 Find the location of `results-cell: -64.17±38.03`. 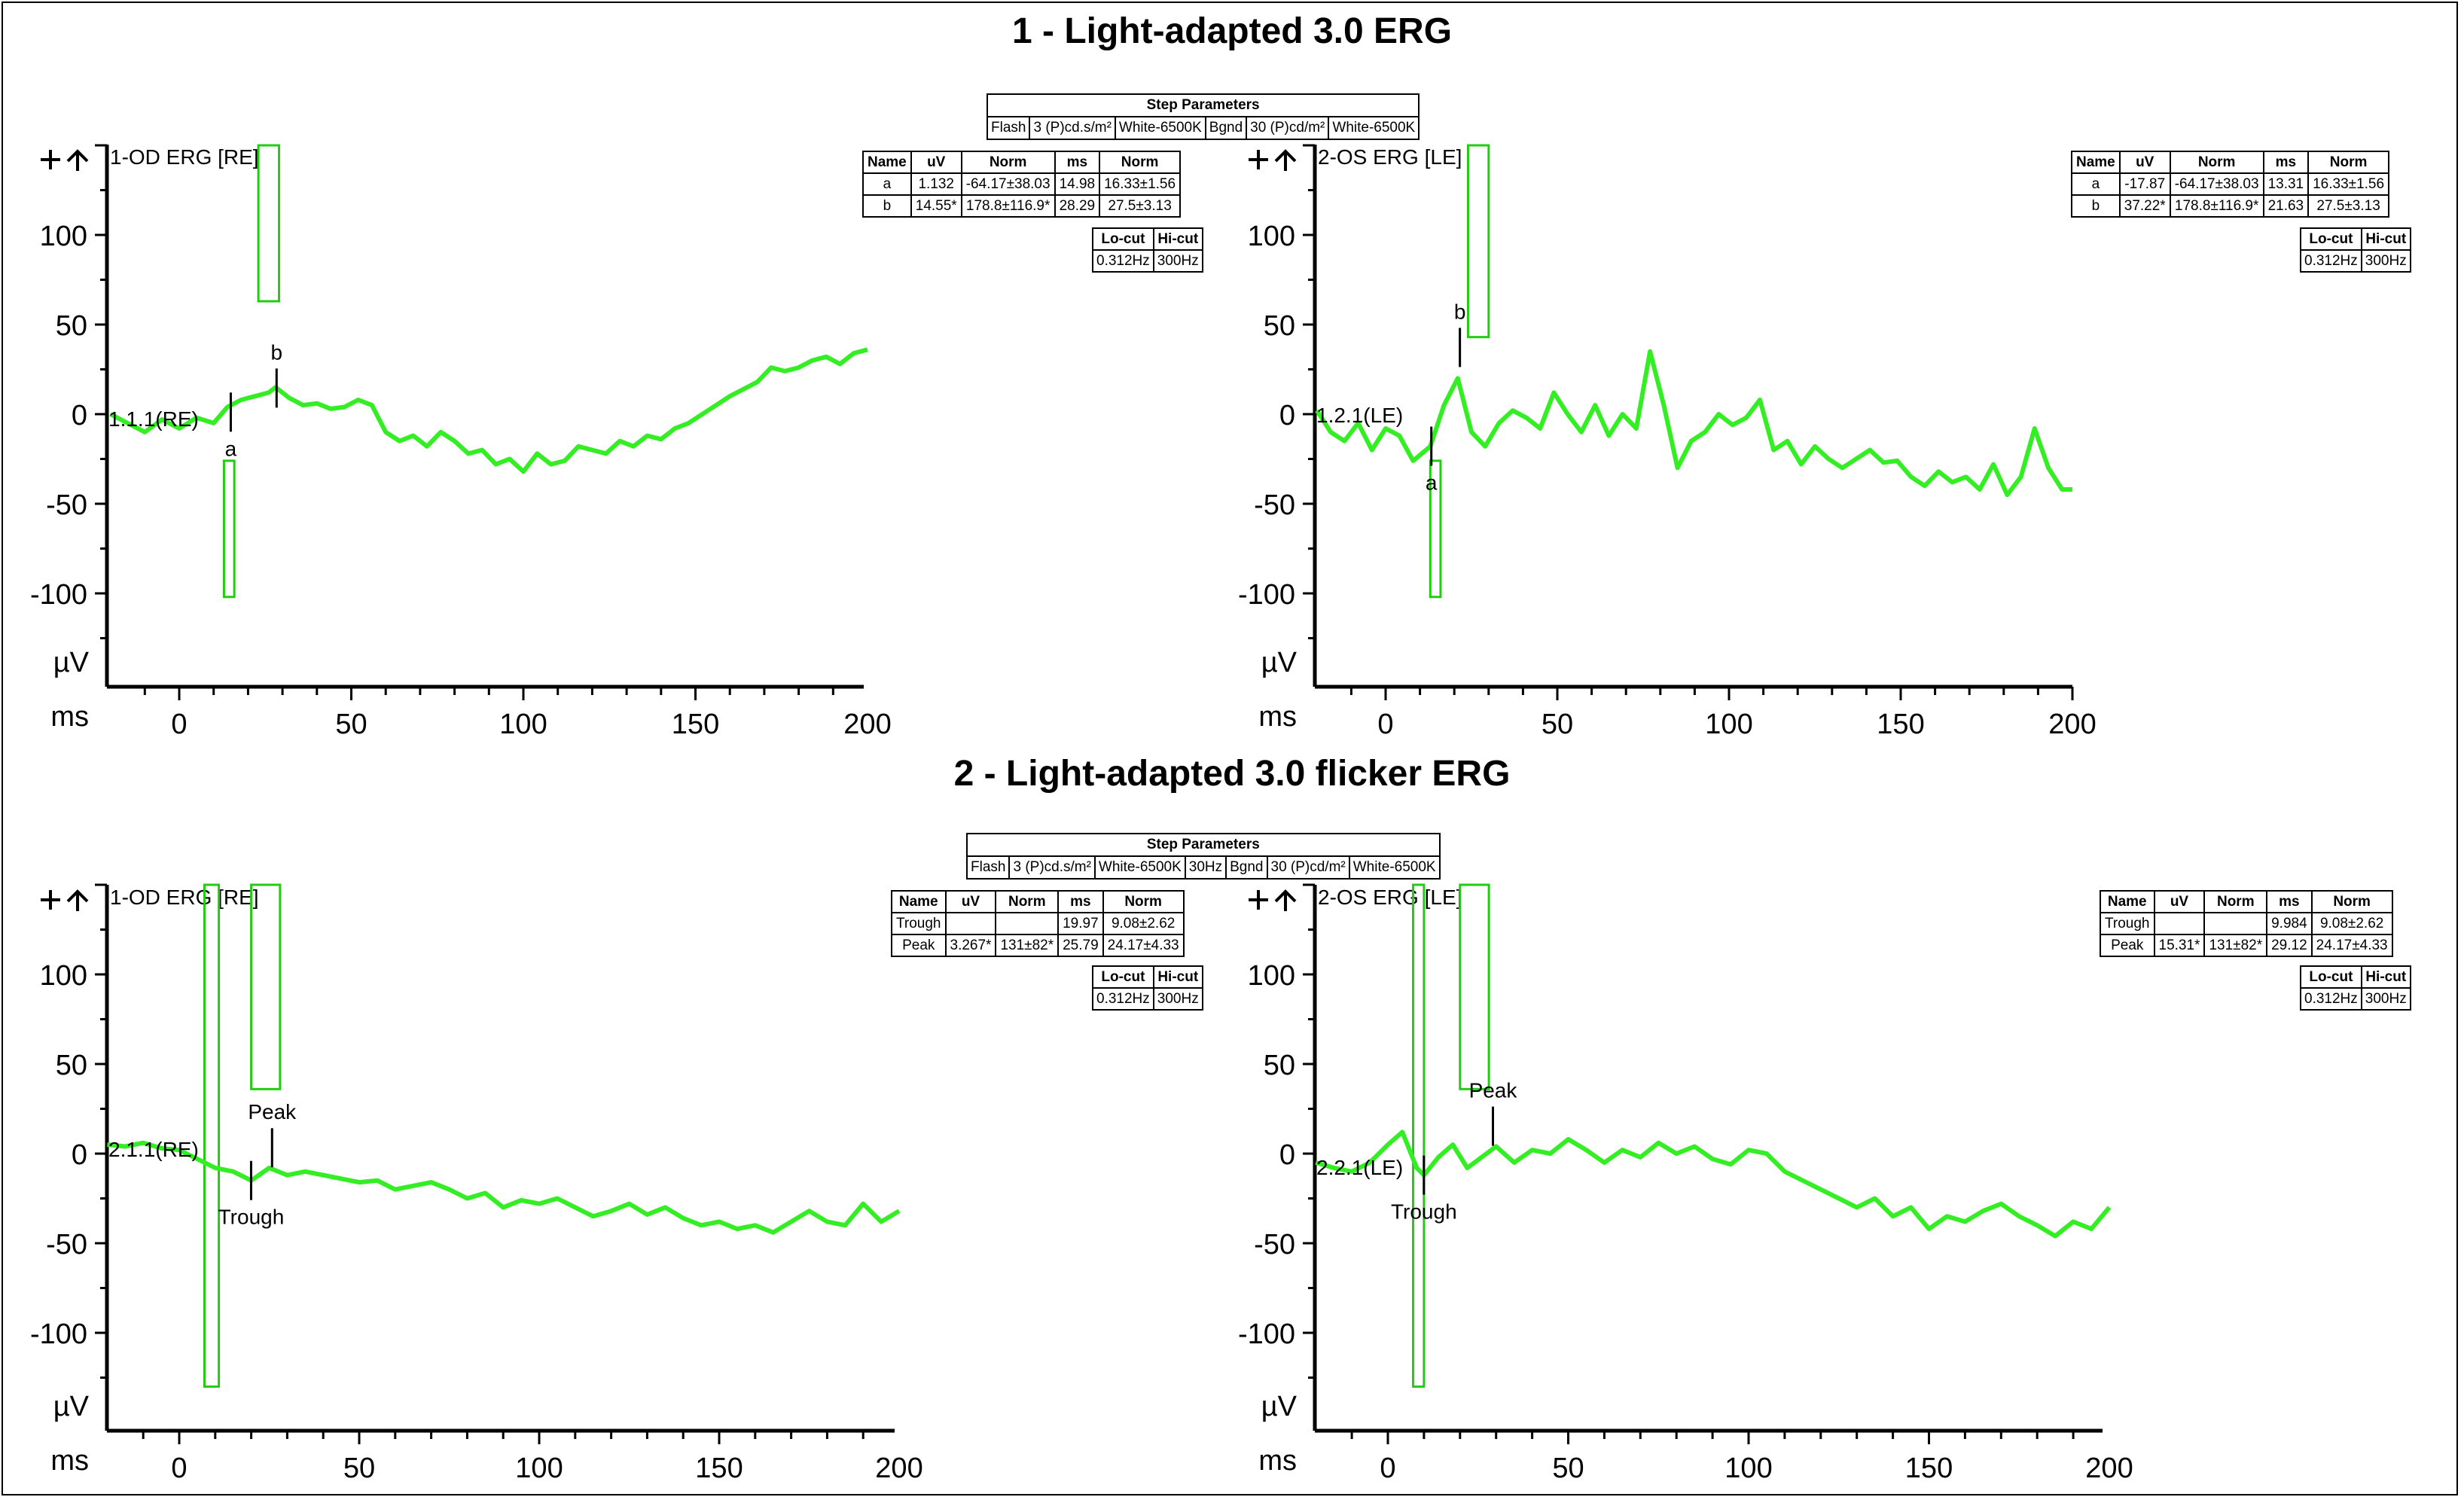

results-cell: -64.17±38.03 is located at coordinates (1008, 184).